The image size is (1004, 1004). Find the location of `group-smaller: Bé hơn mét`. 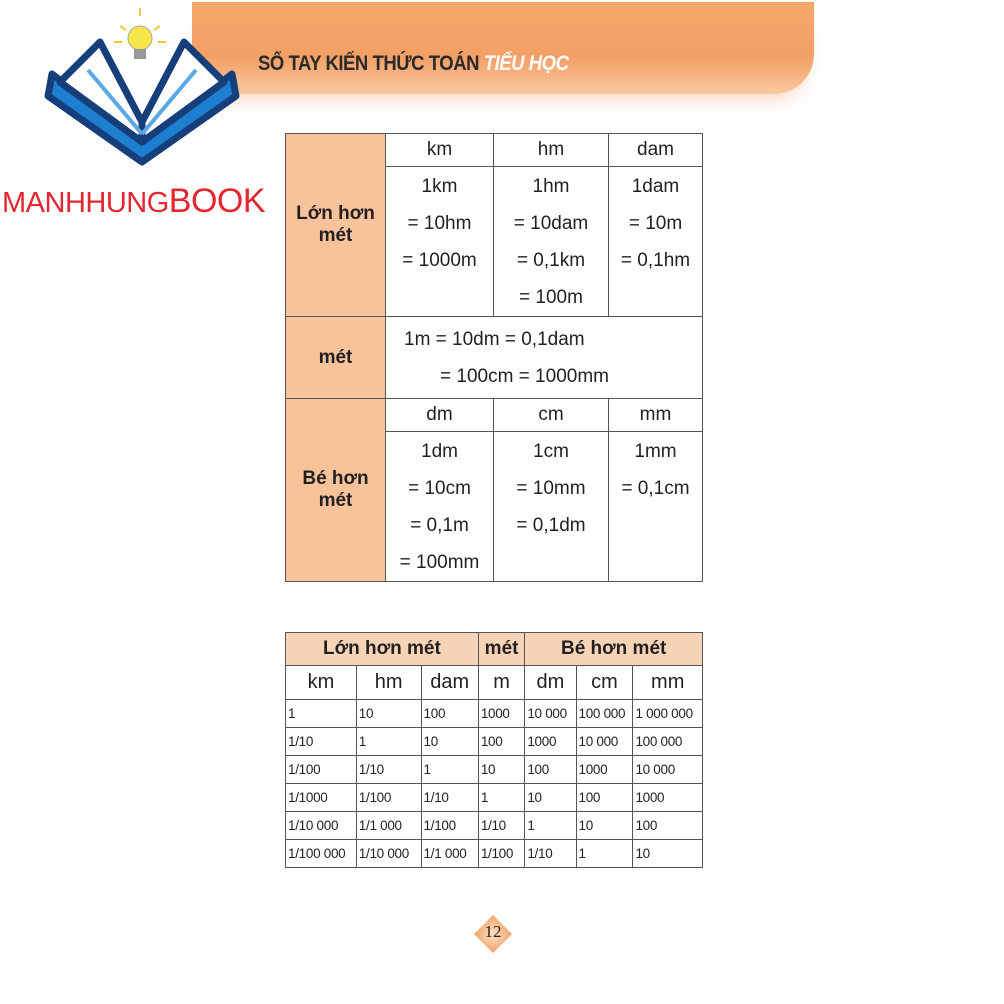

group-smaller: Bé hơn mét is located at coordinates (613, 649).